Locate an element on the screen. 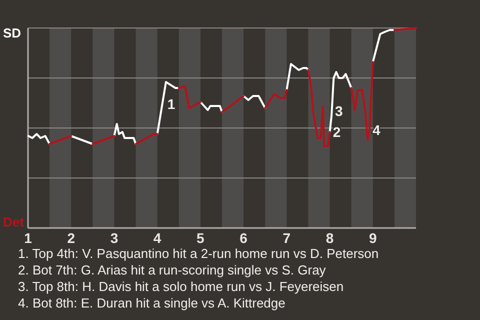 The width and height of the screenshot is (480, 320). annotation: 3 is located at coordinates (339, 110).